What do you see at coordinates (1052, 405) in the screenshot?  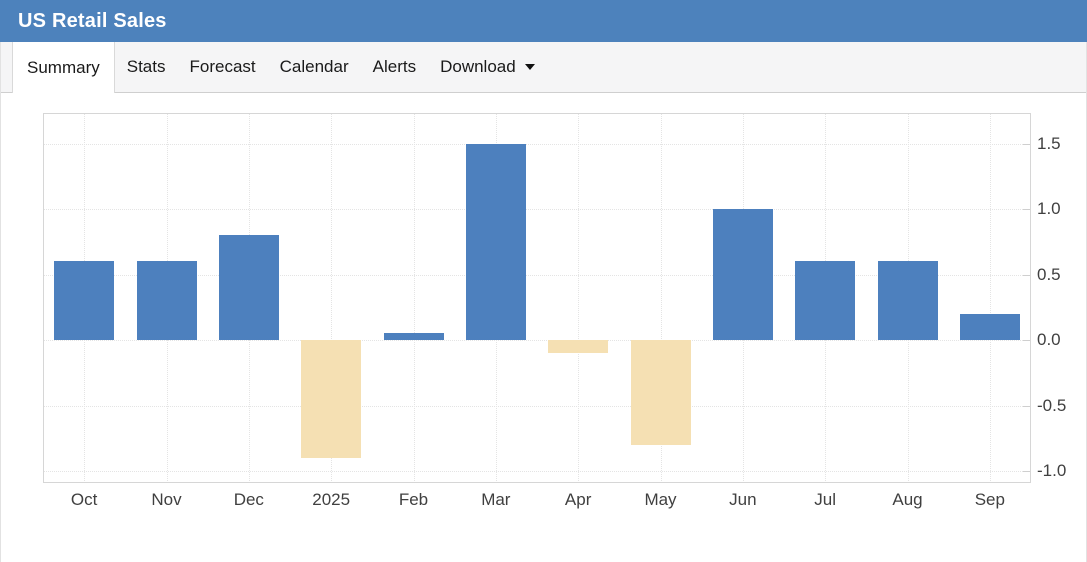 I see `y-axis-label: -0.5` at bounding box center [1052, 405].